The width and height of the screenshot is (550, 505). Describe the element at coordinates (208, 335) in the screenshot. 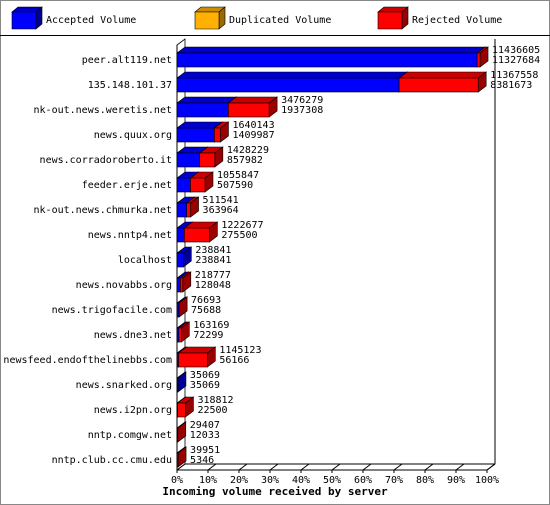

I see `accepted-label: 72299` at that location.